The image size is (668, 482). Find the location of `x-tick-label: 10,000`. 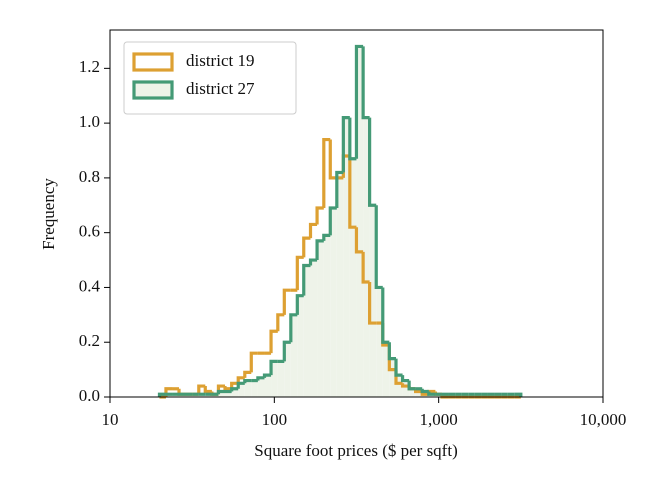

x-tick-label: 10,000 is located at coordinates (603, 419).